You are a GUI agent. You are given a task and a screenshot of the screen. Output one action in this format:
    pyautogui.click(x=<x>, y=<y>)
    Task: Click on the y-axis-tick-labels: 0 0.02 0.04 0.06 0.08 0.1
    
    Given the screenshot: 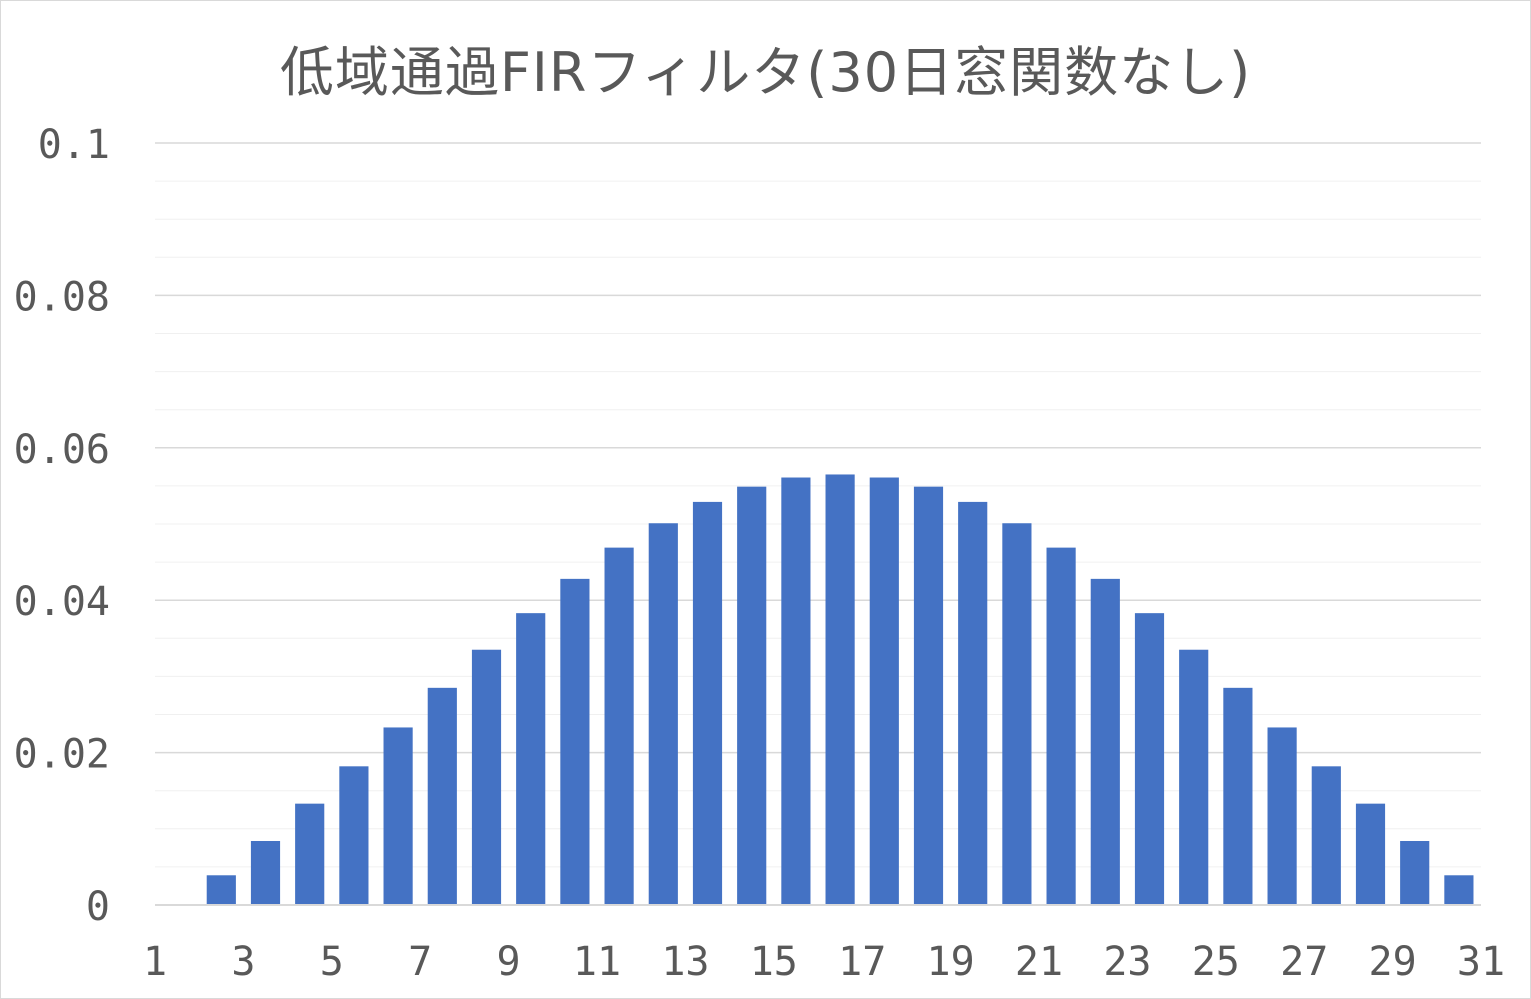 What is the action you would take?
    pyautogui.click(x=62, y=526)
    